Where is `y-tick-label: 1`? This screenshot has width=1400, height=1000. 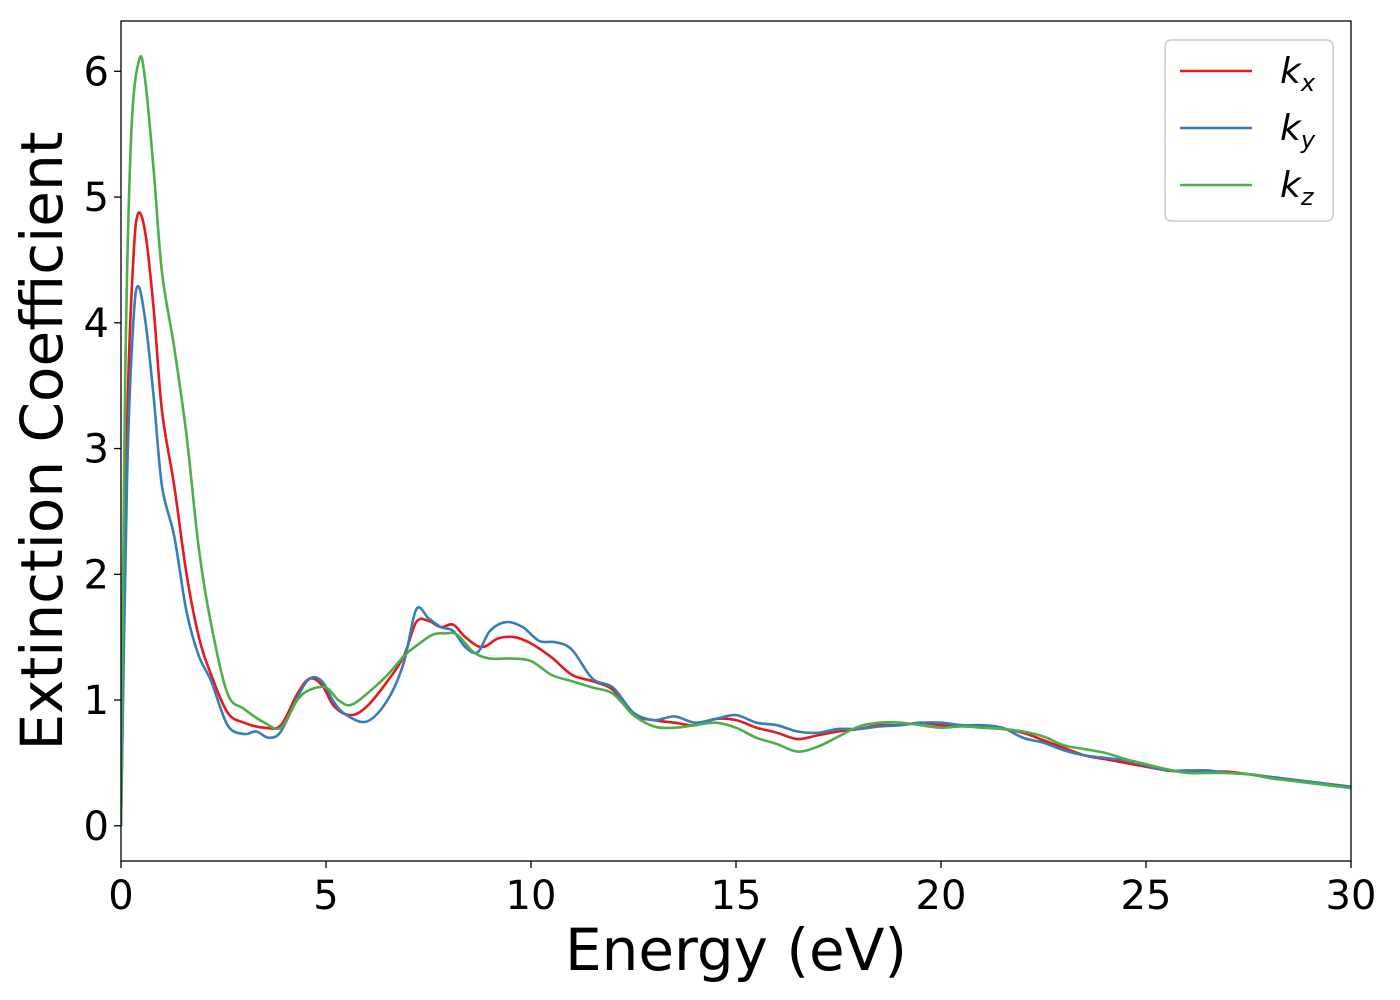
y-tick-label: 1 is located at coordinates (96, 701).